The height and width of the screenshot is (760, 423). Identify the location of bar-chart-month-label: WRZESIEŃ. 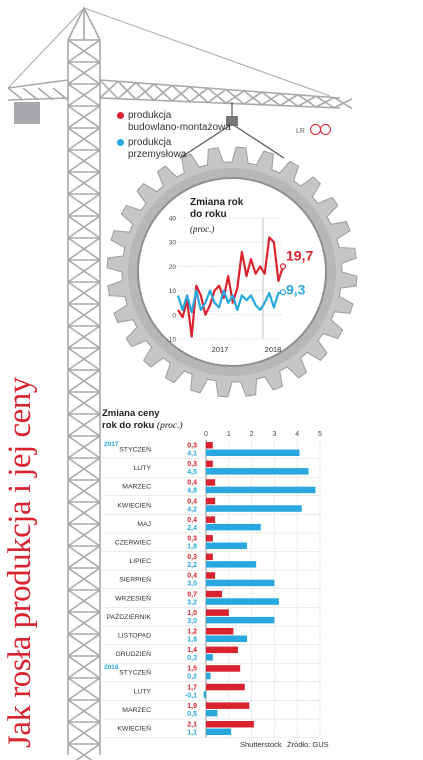
(133, 597).